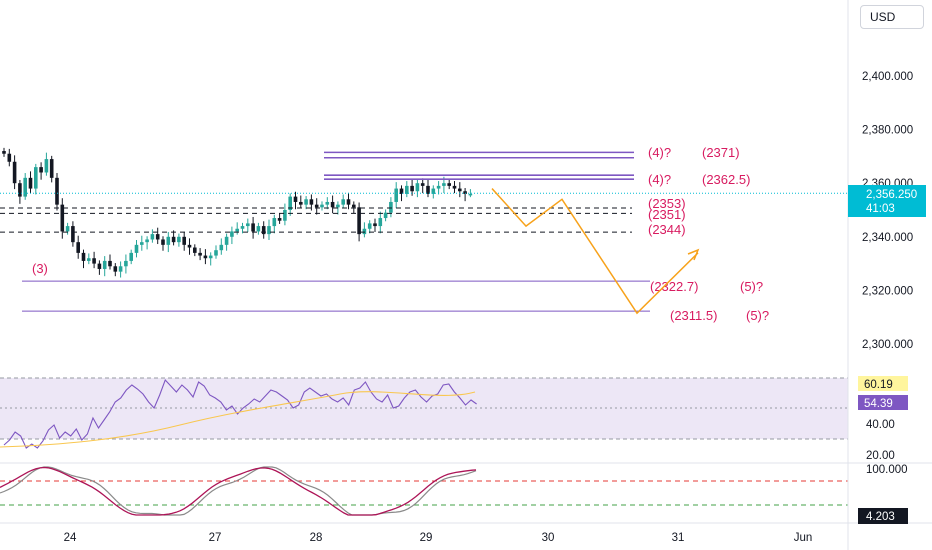 Image resolution: width=932 pixels, height=550 pixels. Describe the element at coordinates (883, 516) in the screenshot. I see `stoch-value-tag` at that location.